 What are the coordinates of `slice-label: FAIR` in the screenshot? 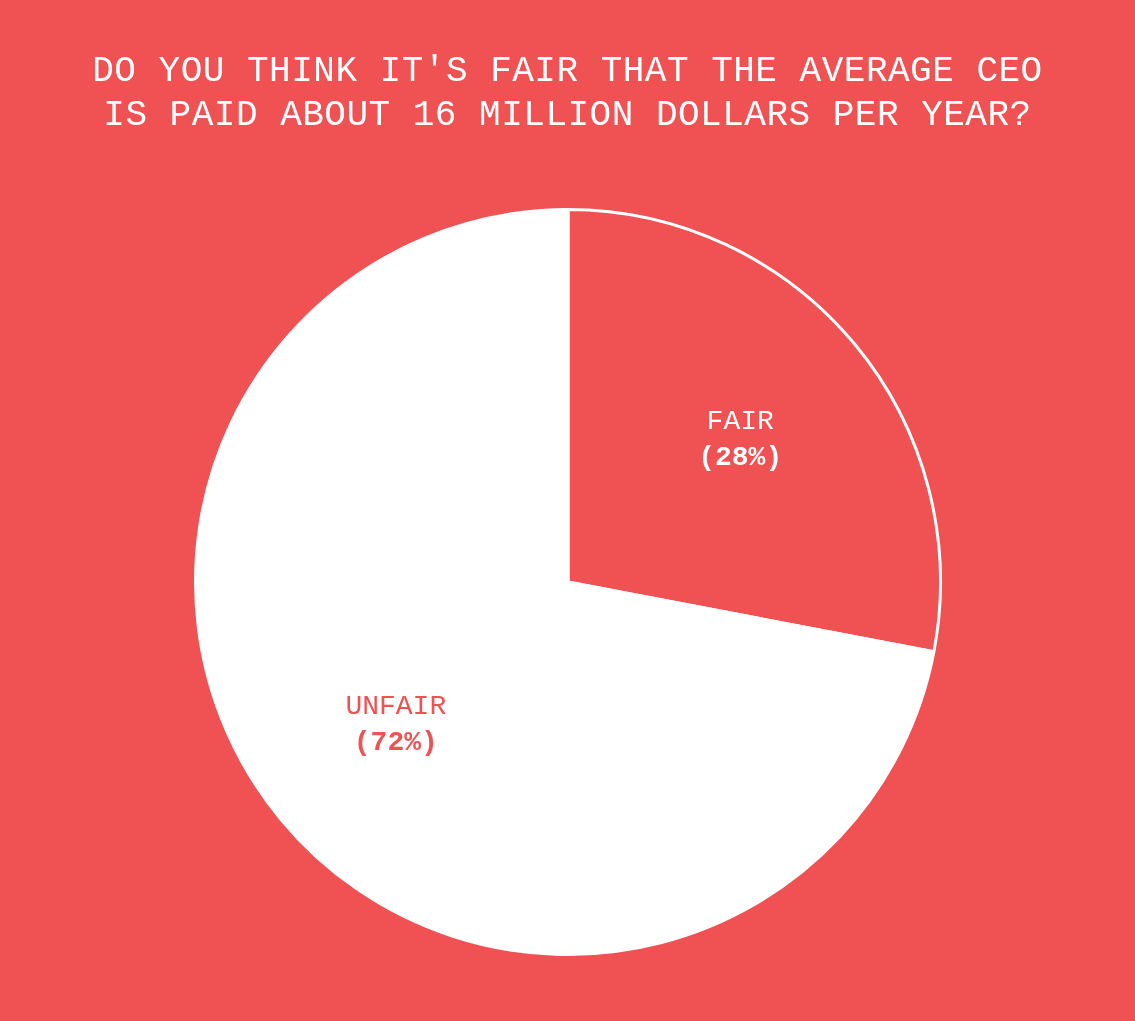 It's located at (740, 421).